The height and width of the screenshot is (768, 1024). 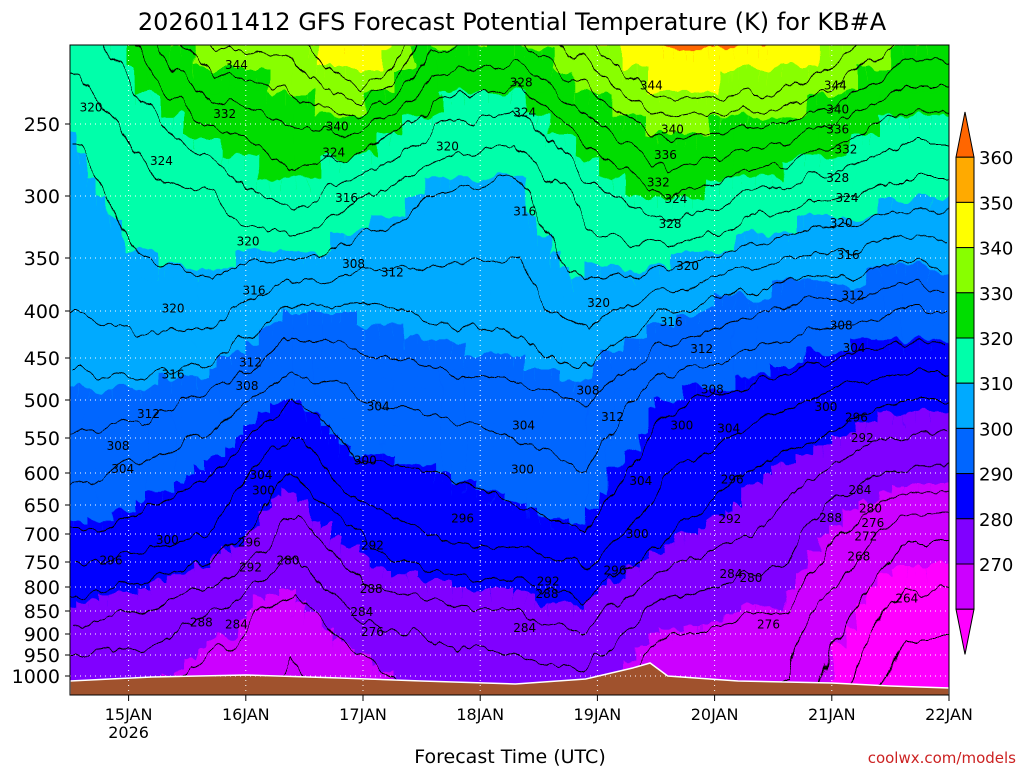 I want to click on y-tick-label: 350, so click(x=42, y=259).